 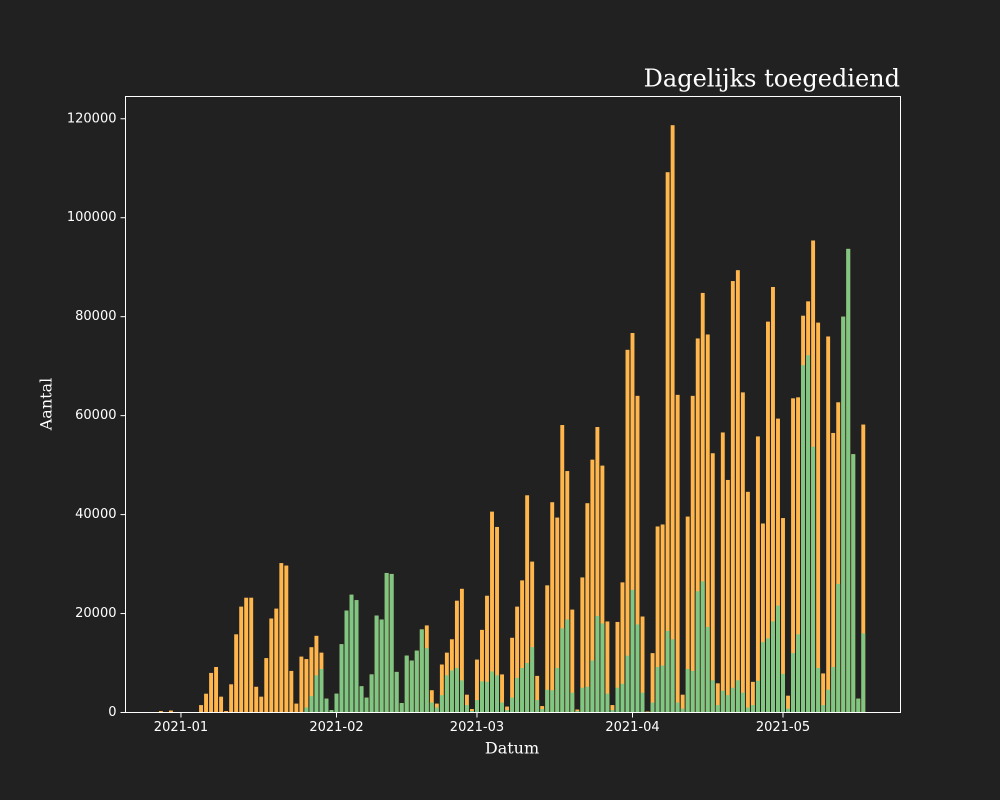 What do you see at coordinates (632, 727) in the screenshot?
I see `x-tick-label: 2021-04` at bounding box center [632, 727].